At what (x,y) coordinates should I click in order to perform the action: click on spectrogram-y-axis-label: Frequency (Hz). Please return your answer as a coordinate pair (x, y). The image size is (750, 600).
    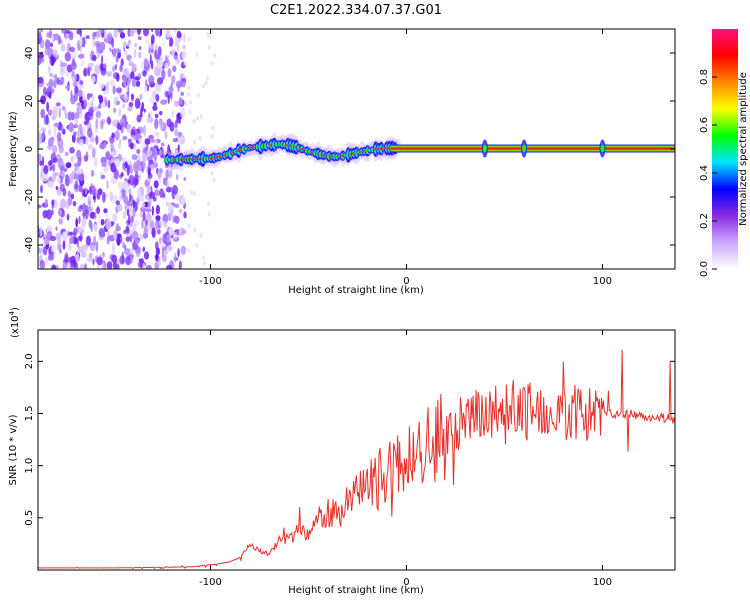
    Looking at the image, I should click on (13, 149).